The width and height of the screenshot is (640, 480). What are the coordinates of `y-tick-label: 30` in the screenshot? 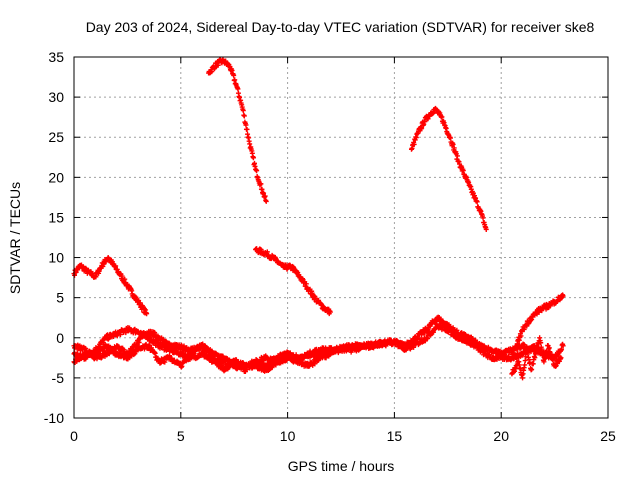 It's located at (56, 97).